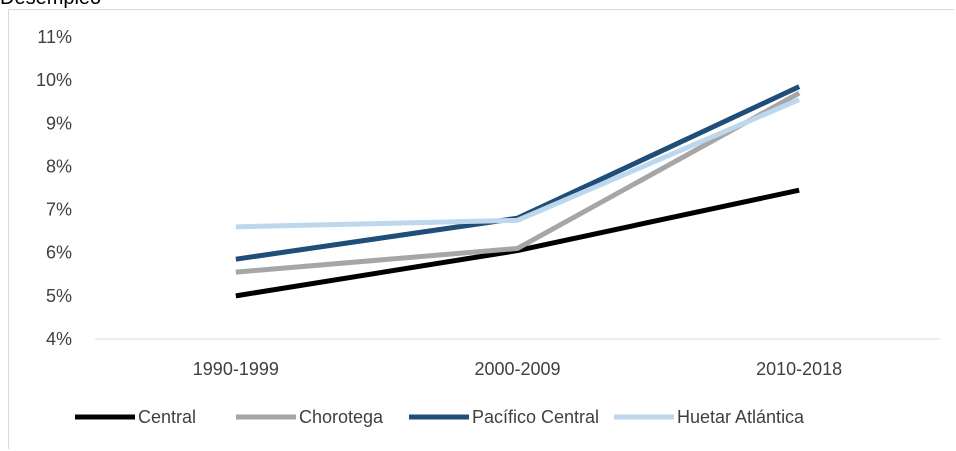 The width and height of the screenshot is (956, 451). I want to click on legend-label: Central, so click(167, 417).